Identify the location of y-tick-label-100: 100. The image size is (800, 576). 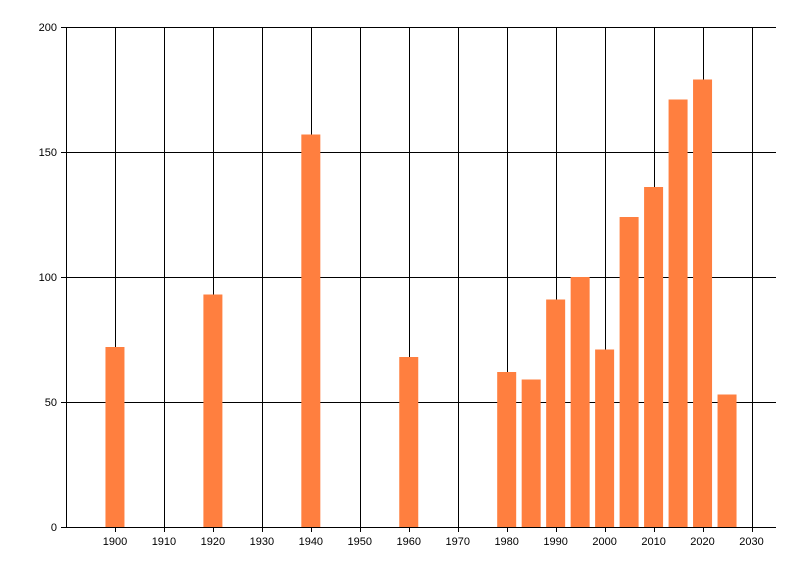
(48, 278).